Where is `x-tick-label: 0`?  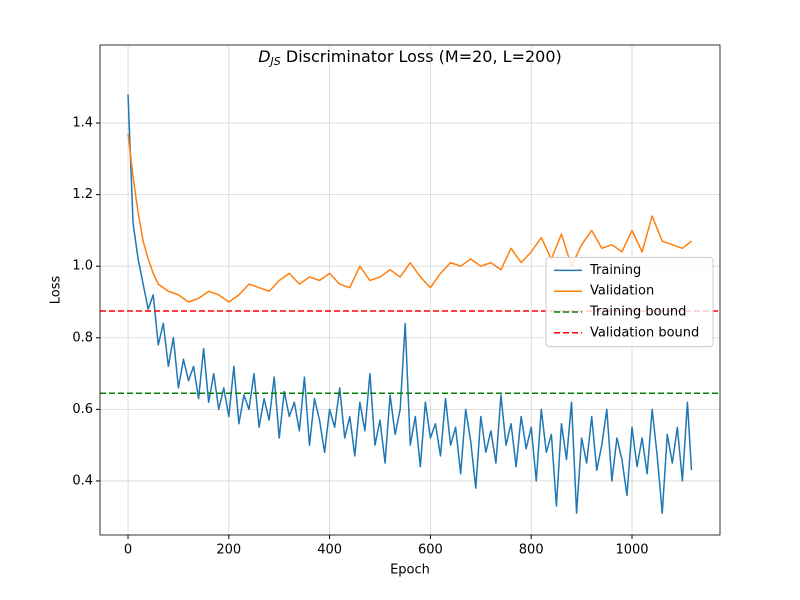
x-tick-label: 0 is located at coordinates (128, 550).